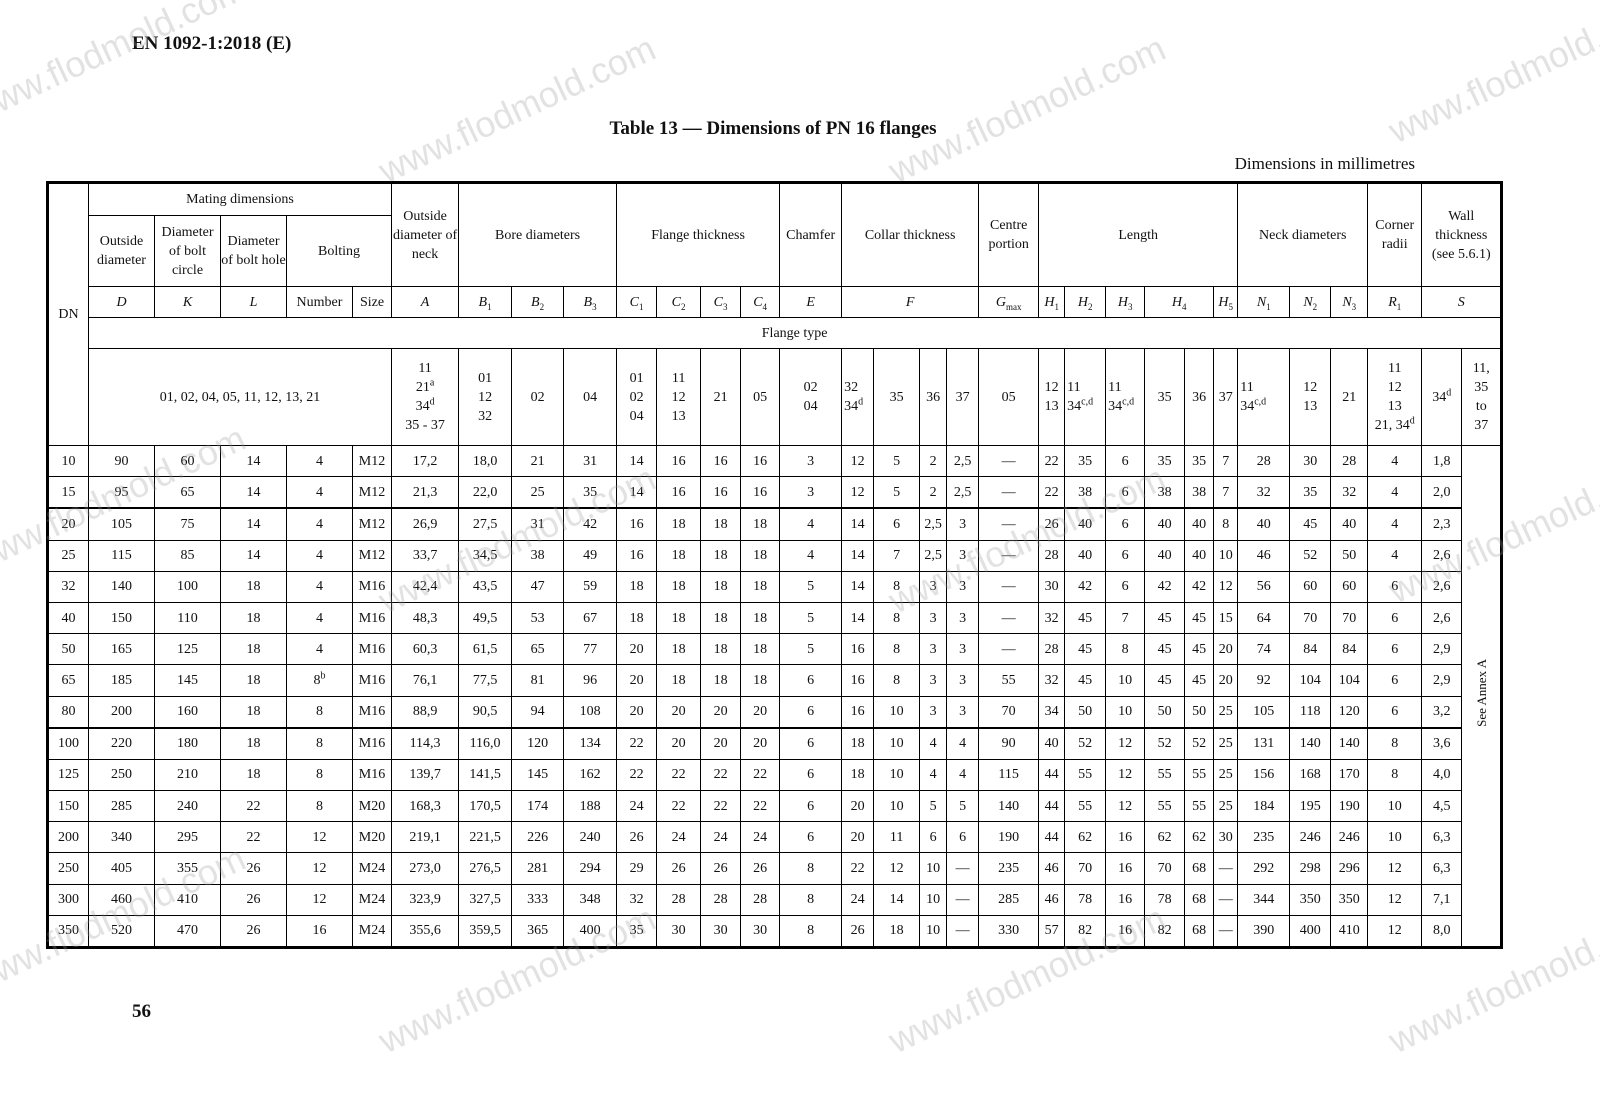 The width and height of the screenshot is (1600, 1099). Describe the element at coordinates (1199, 743) in the screenshot. I see `value-cell: 52` at that location.